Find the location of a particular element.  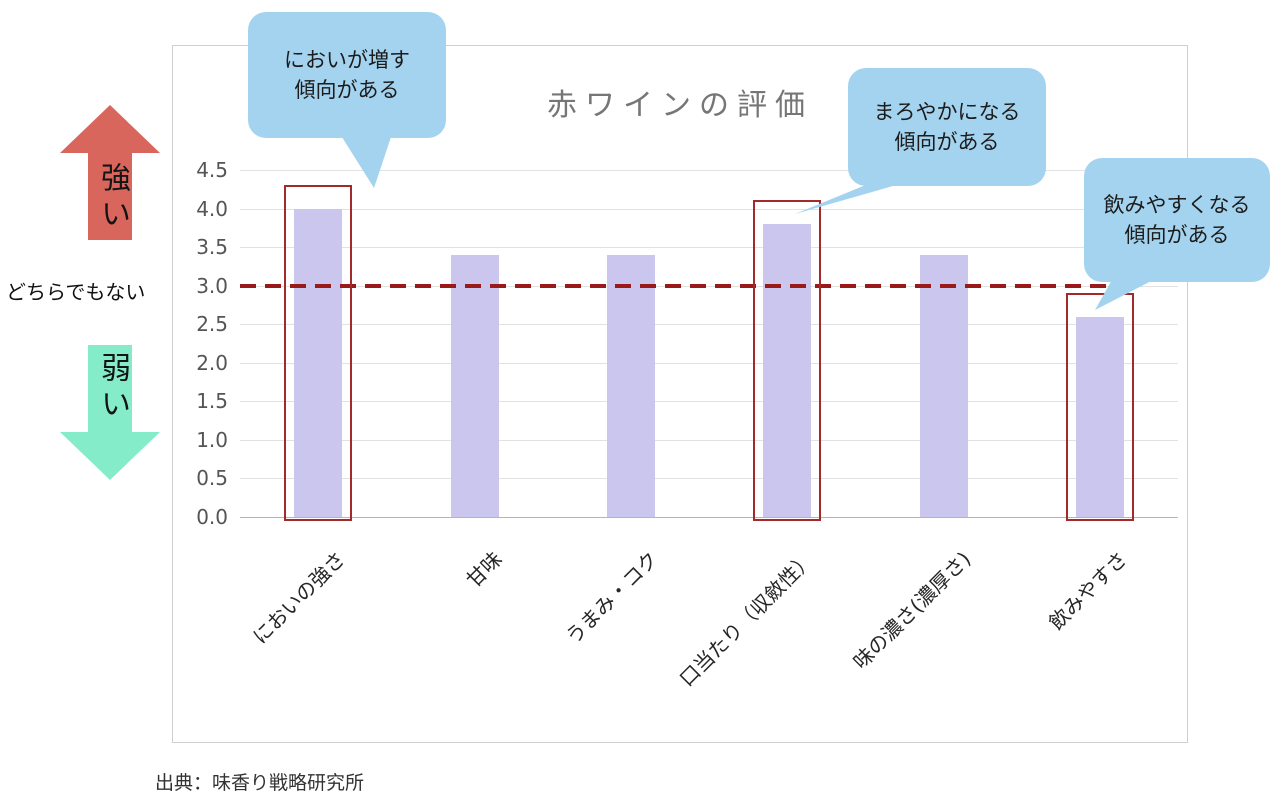

x-axis-label: 口当たり（収斂性） is located at coordinates (746, 619).